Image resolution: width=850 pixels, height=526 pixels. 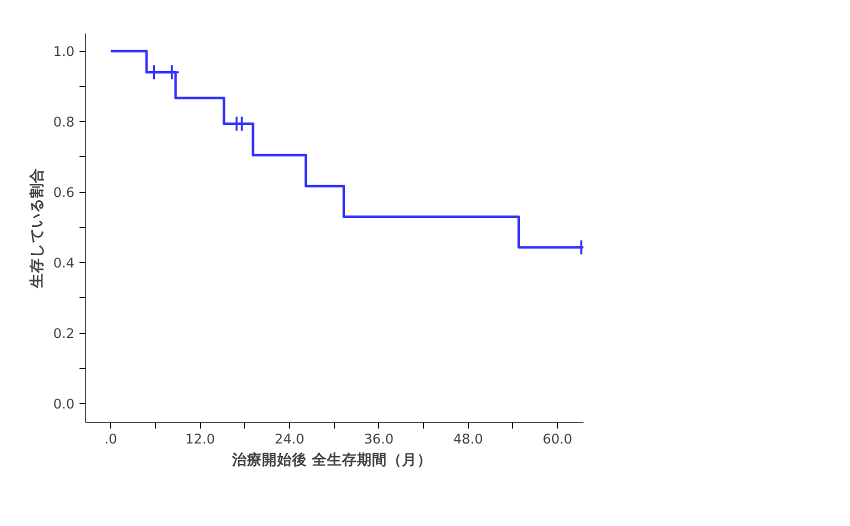 What do you see at coordinates (64, 404) in the screenshot?
I see `y-tick-label: 0.0` at bounding box center [64, 404].